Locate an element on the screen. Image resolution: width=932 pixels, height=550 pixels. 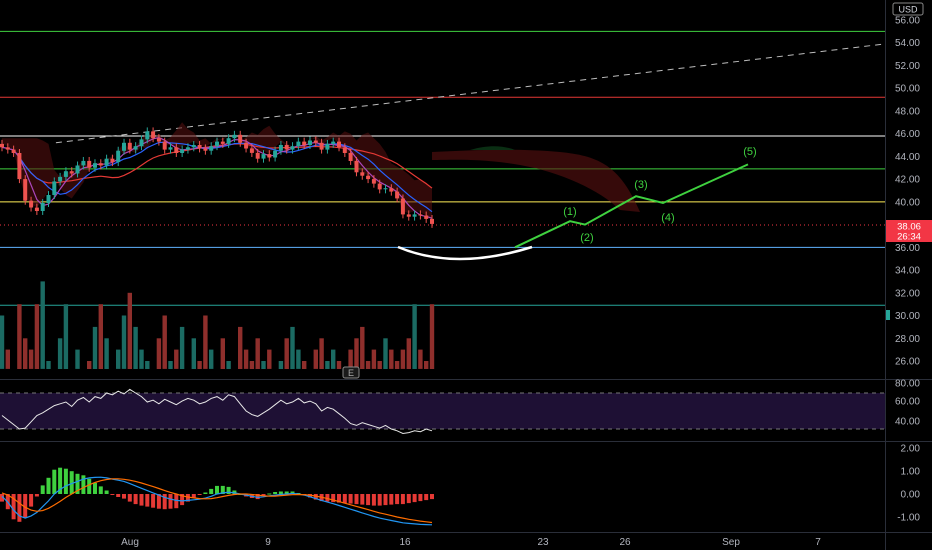
event-marker-icon: E is located at coordinates (351, 372).